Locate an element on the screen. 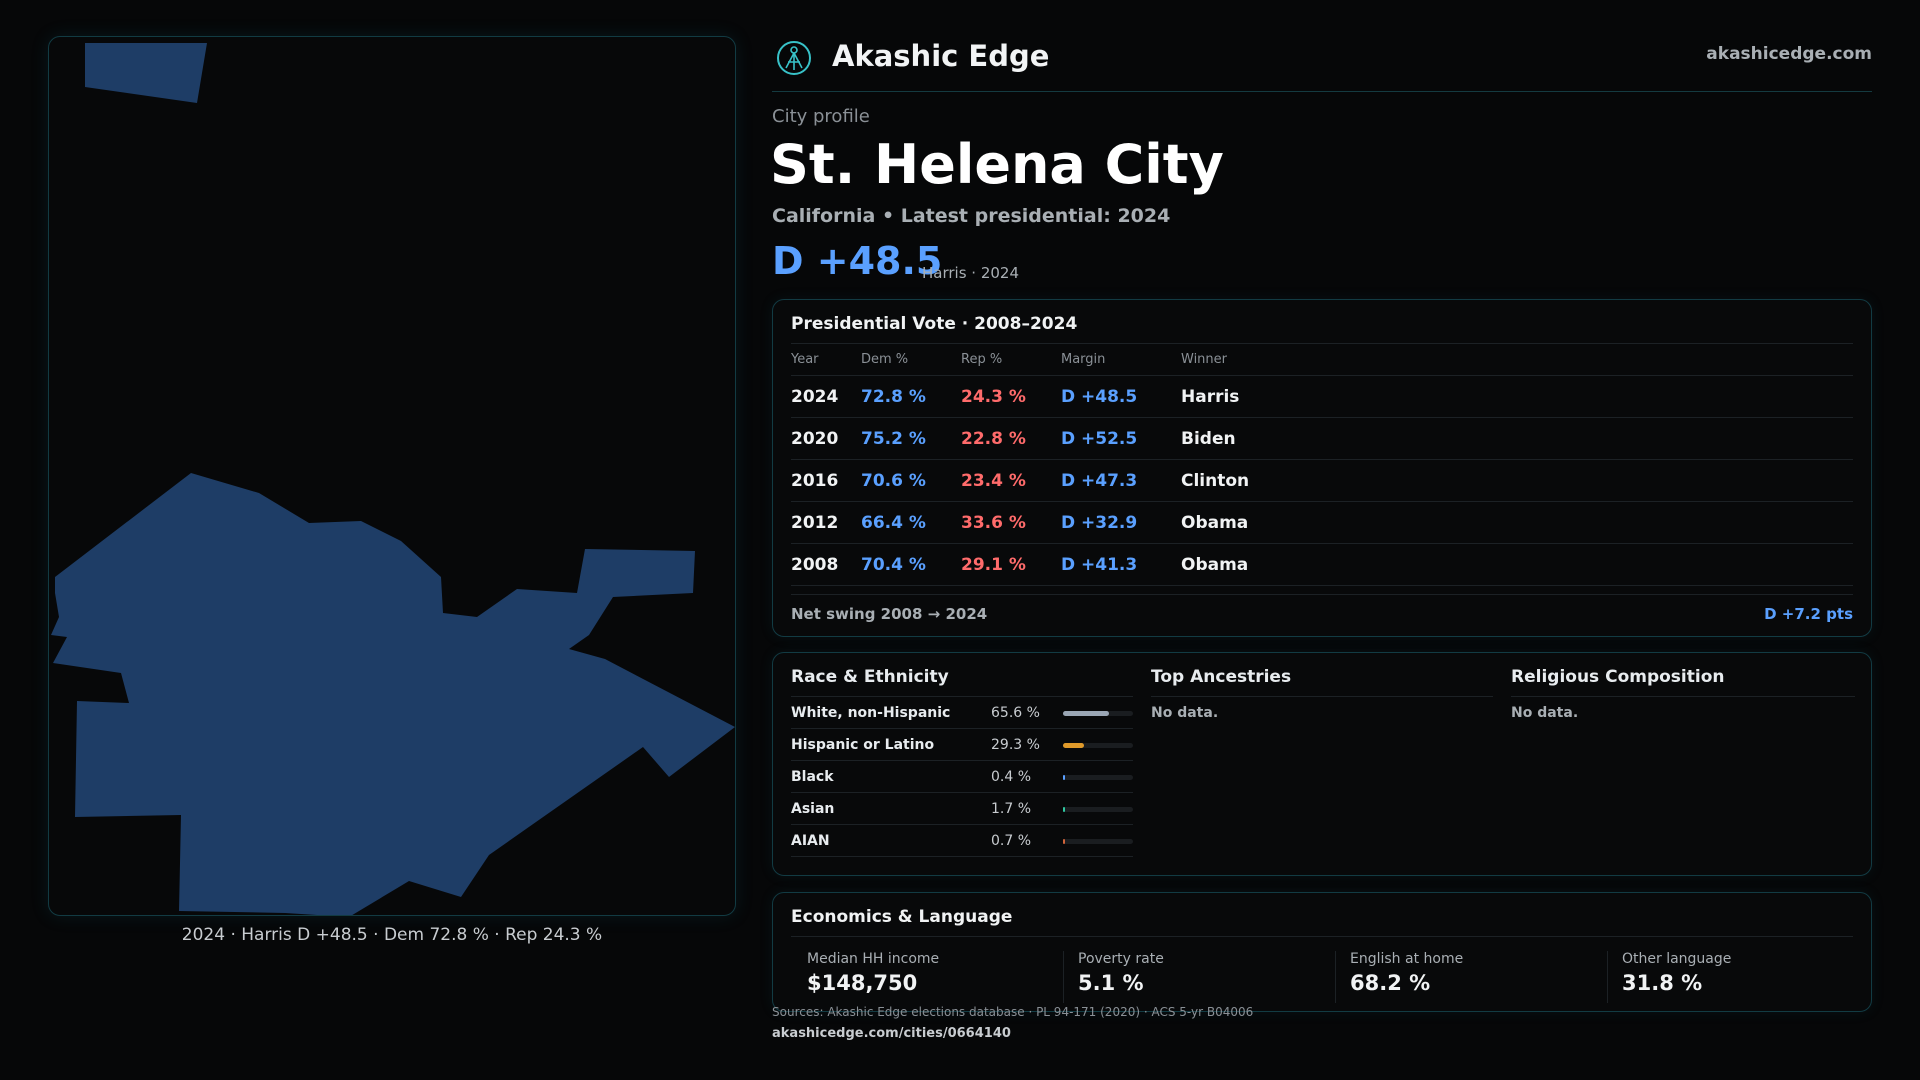 The width and height of the screenshot is (1920, 1080). cell-year: 2024 is located at coordinates (815, 397).